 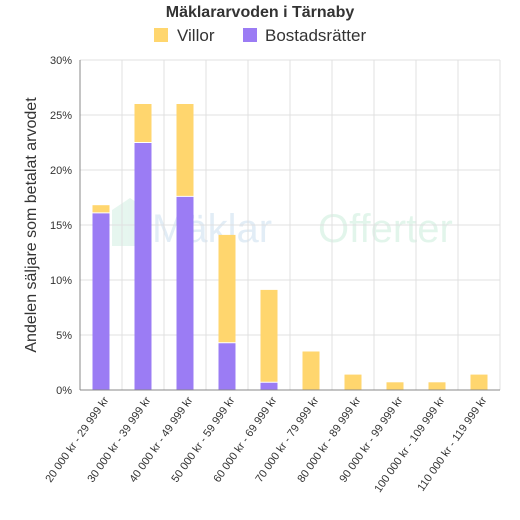 I want to click on watermark-text-offerter: Offerter, so click(x=385, y=229).